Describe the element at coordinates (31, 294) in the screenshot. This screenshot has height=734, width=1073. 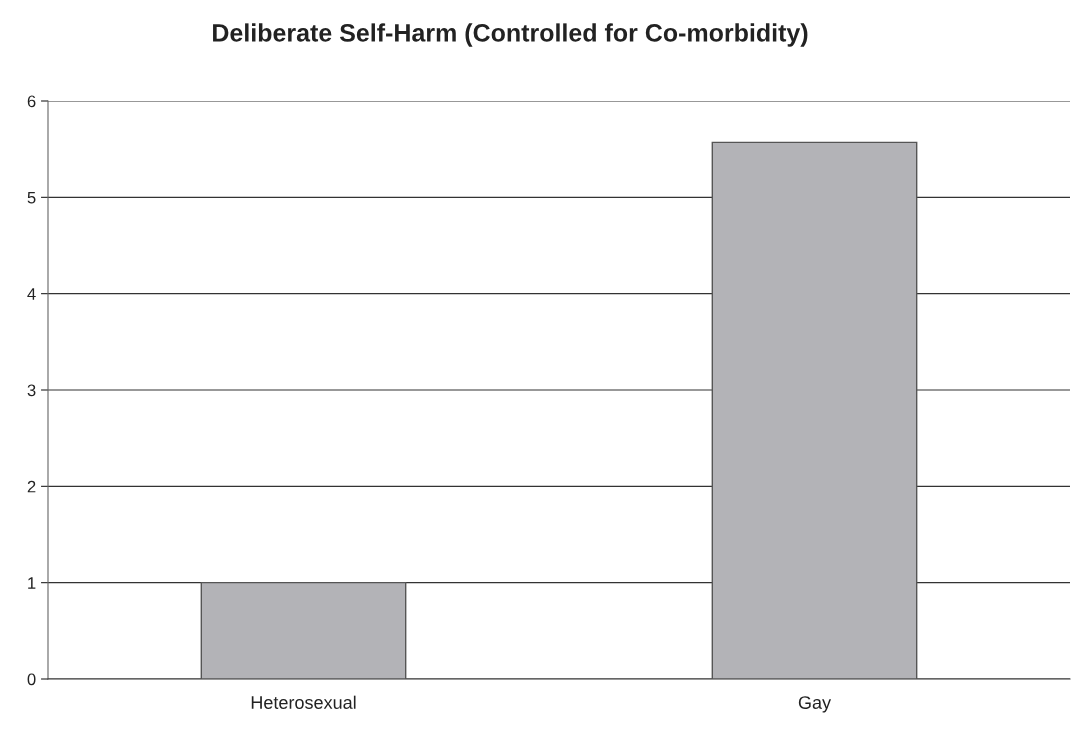
I see `y-tick-label: 4` at that location.